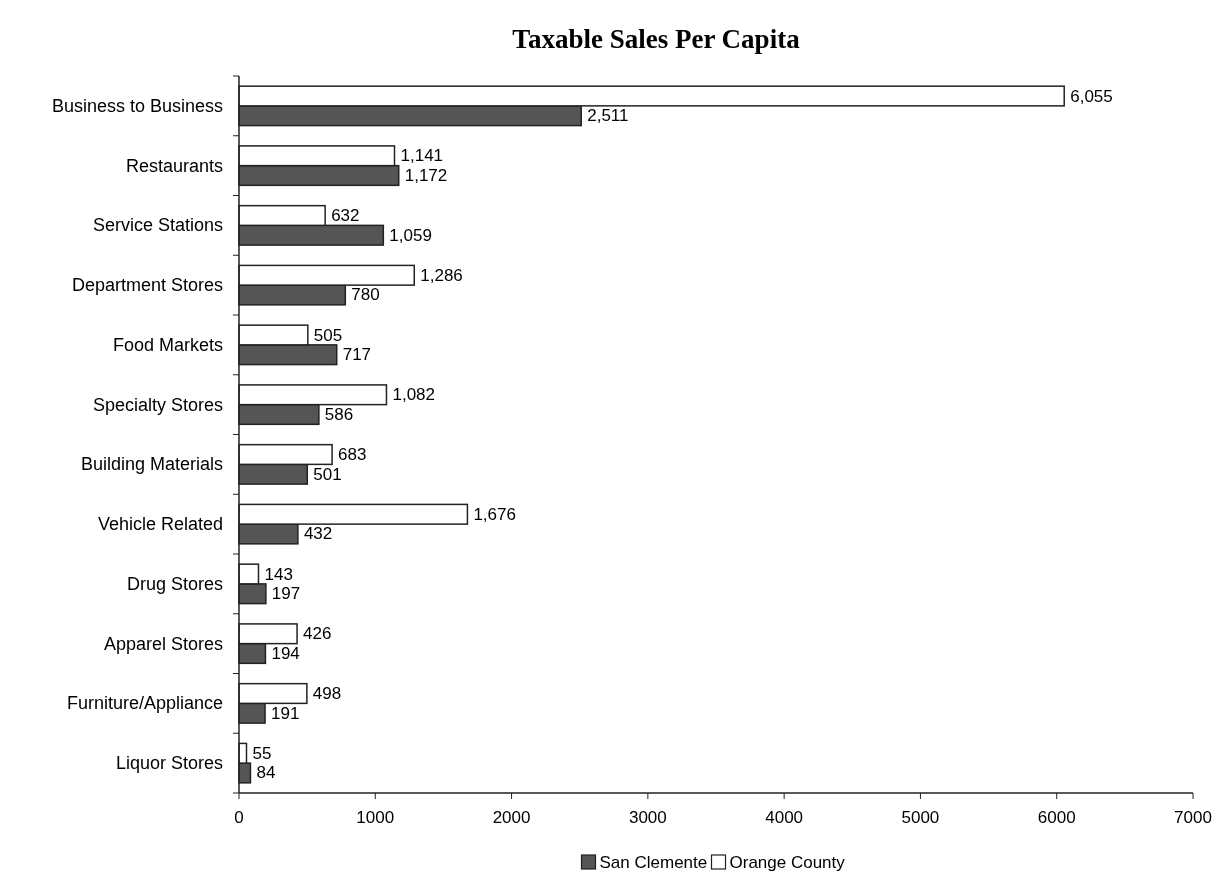  Describe the element at coordinates (160, 524) in the screenshot. I see `y-tick-label: Vehicle Related` at that location.